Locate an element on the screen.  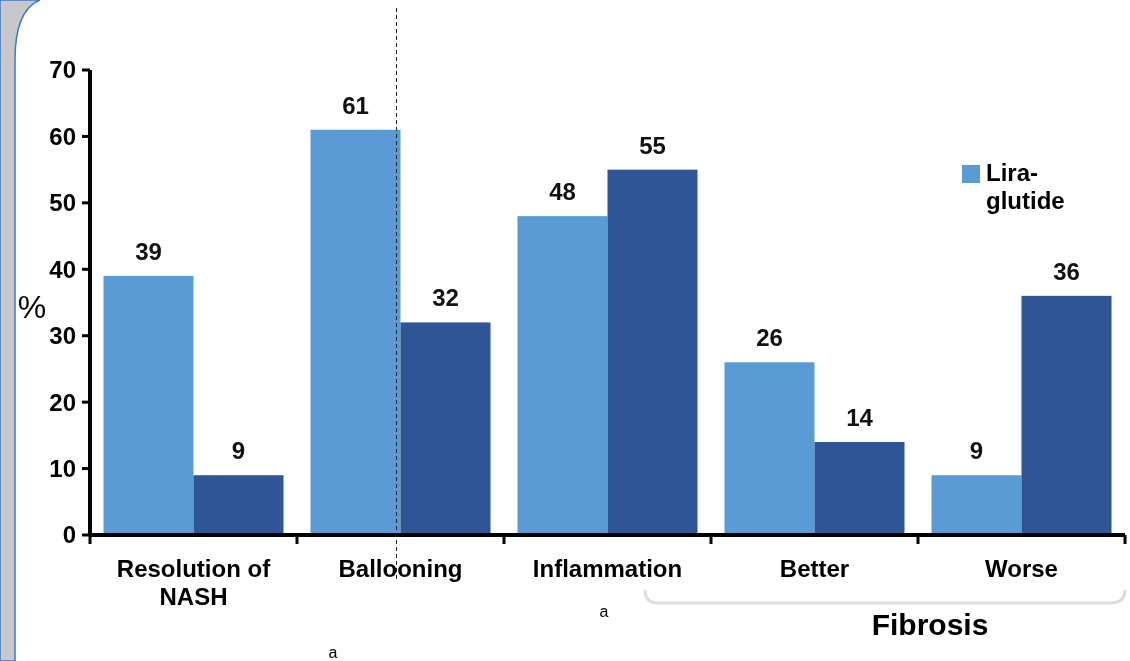
data-label: 39 is located at coordinates (148, 251).